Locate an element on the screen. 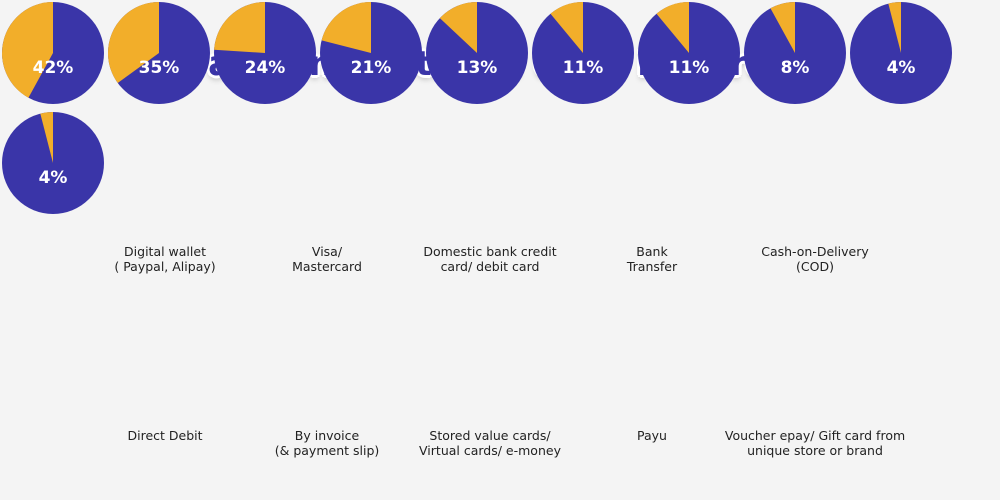 The image size is (1000, 500). pie-category-label-line: ( Paypal, Alipay) is located at coordinates (165, 266).